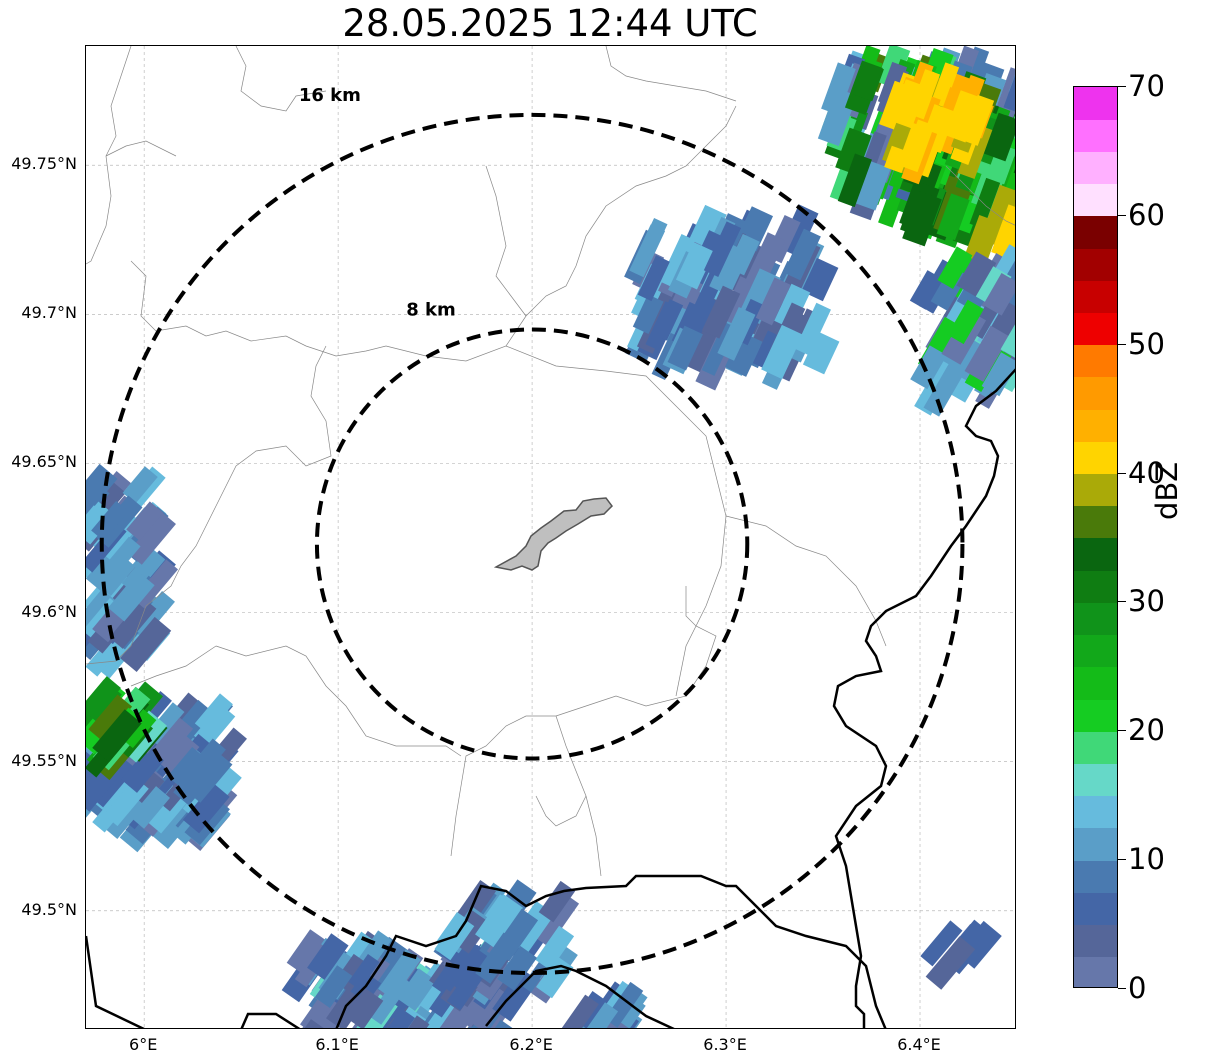  I want to click on lon-tick-label: 6°E, so click(143, 1044).